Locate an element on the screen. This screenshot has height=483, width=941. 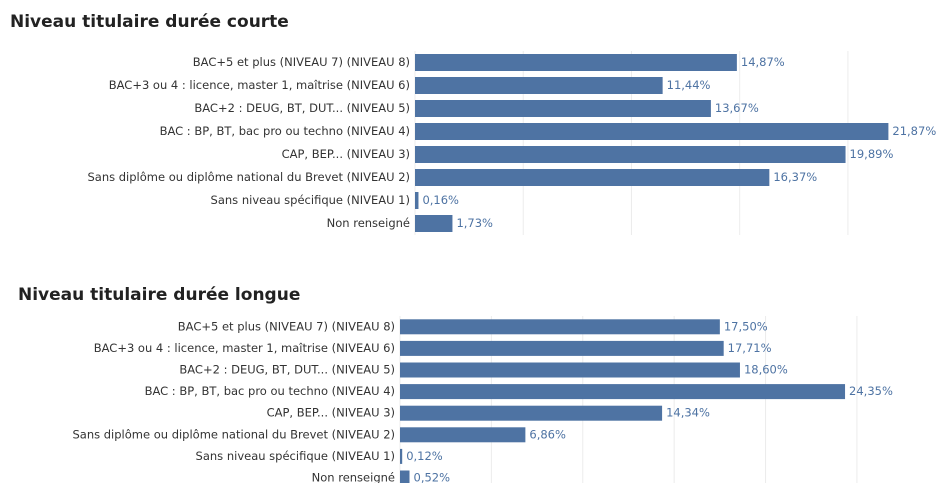
value-label: 13,67% is located at coordinates (737, 108).